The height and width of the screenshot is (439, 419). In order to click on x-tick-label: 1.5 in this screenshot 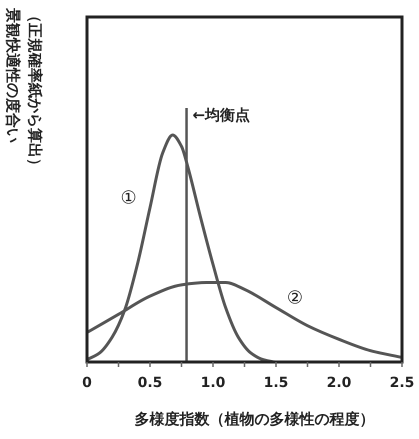, I will do `click(276, 383)`.